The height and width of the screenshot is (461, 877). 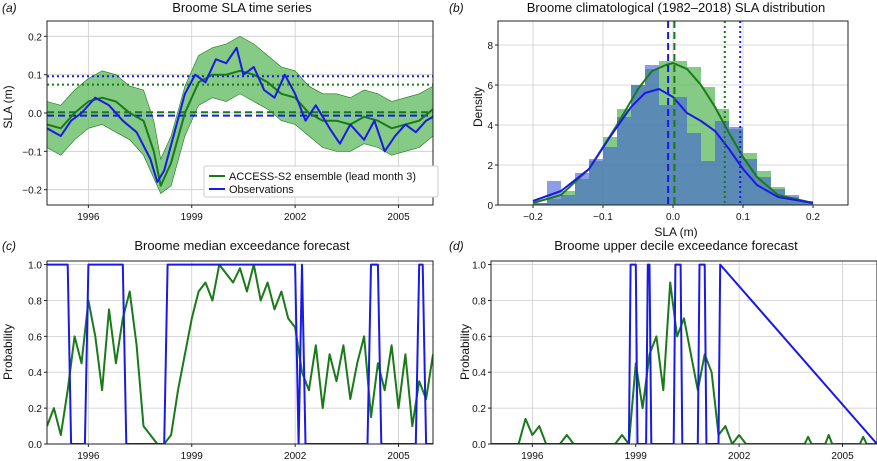 What do you see at coordinates (8, 352) in the screenshot?
I see `panel-c-ylabel: Probability` at bounding box center [8, 352].